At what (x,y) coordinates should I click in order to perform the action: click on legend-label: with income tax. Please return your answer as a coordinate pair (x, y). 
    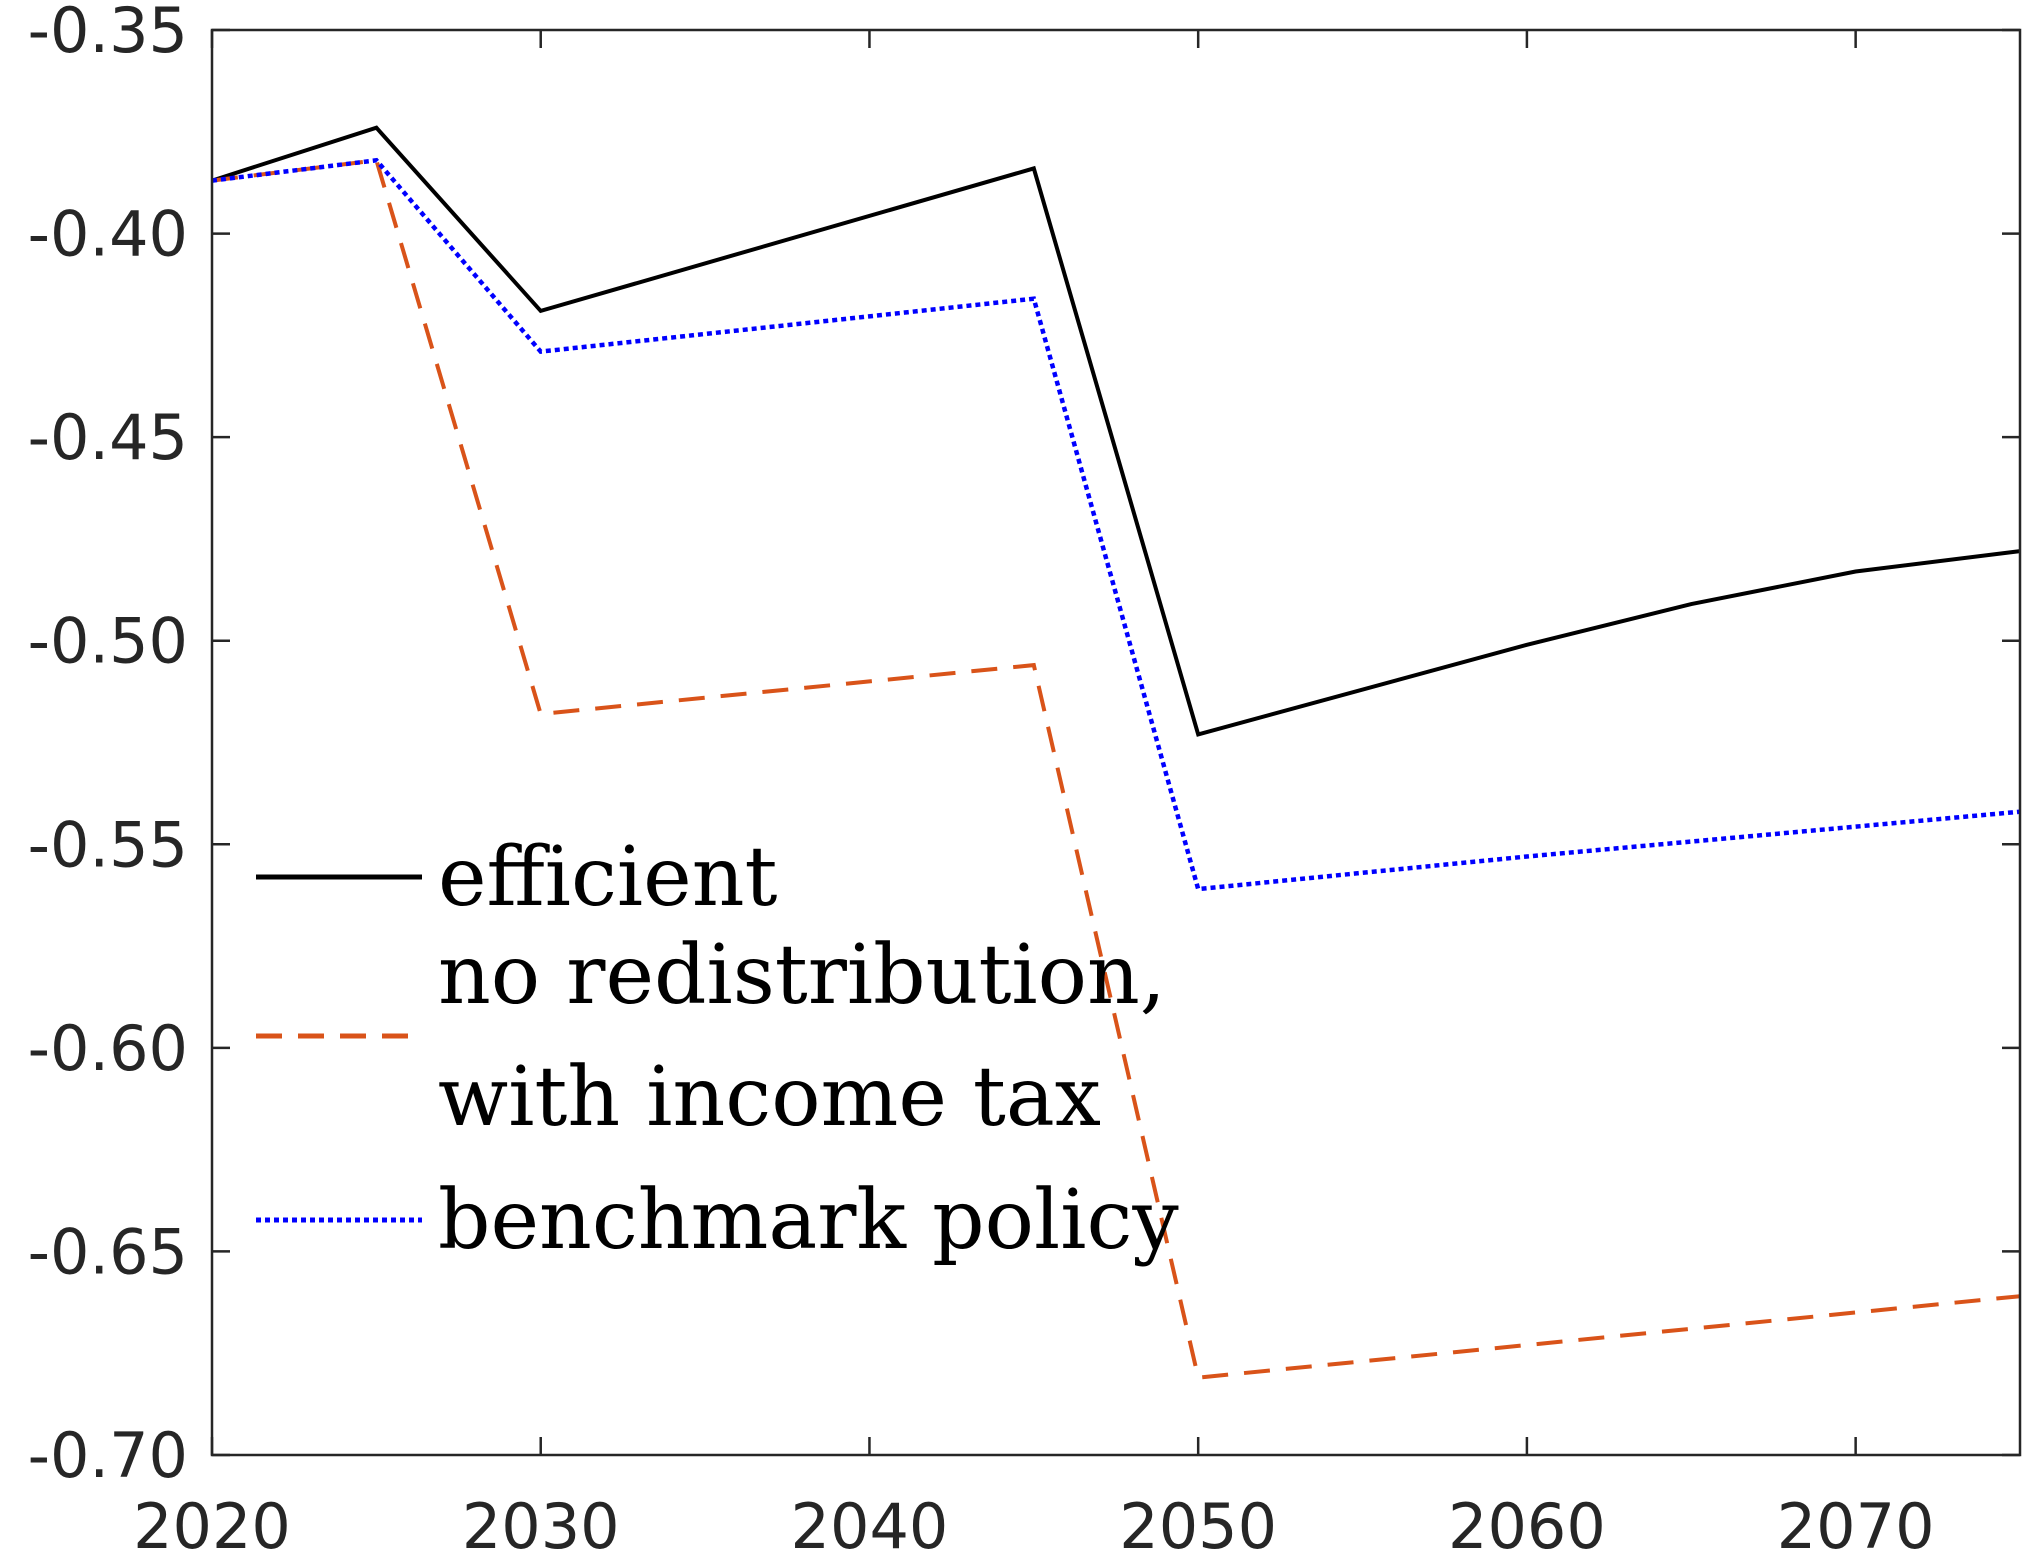
    Looking at the image, I should click on (769, 1097).